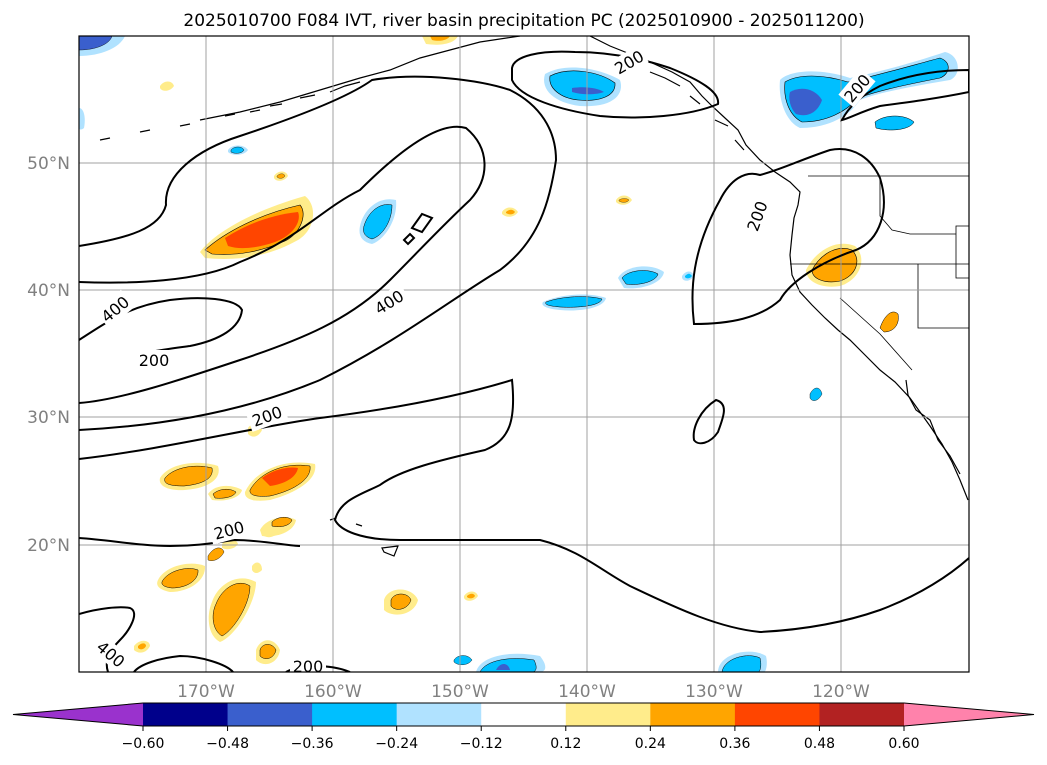 This screenshot has height=765, width=1047. Describe the element at coordinates (312, 744) in the screenshot. I see `colorbar-tick-label: −0.36` at that location.